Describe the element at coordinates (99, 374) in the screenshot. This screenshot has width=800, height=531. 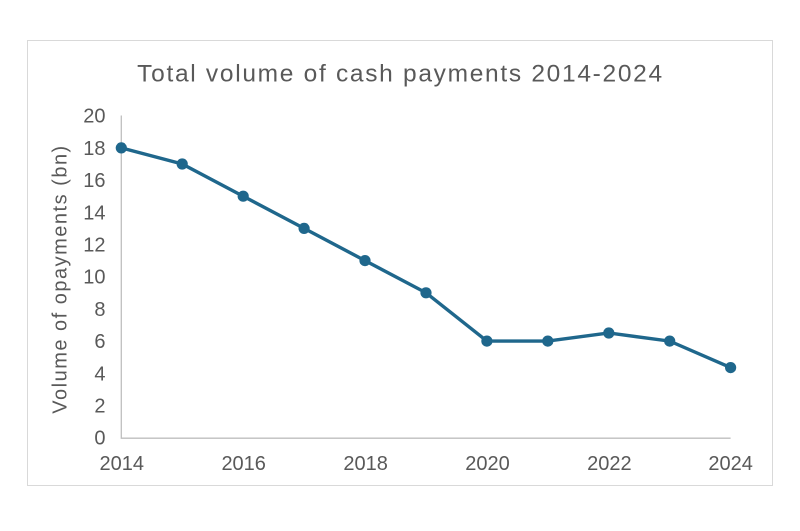
I see `svg-text: 4` at that location.